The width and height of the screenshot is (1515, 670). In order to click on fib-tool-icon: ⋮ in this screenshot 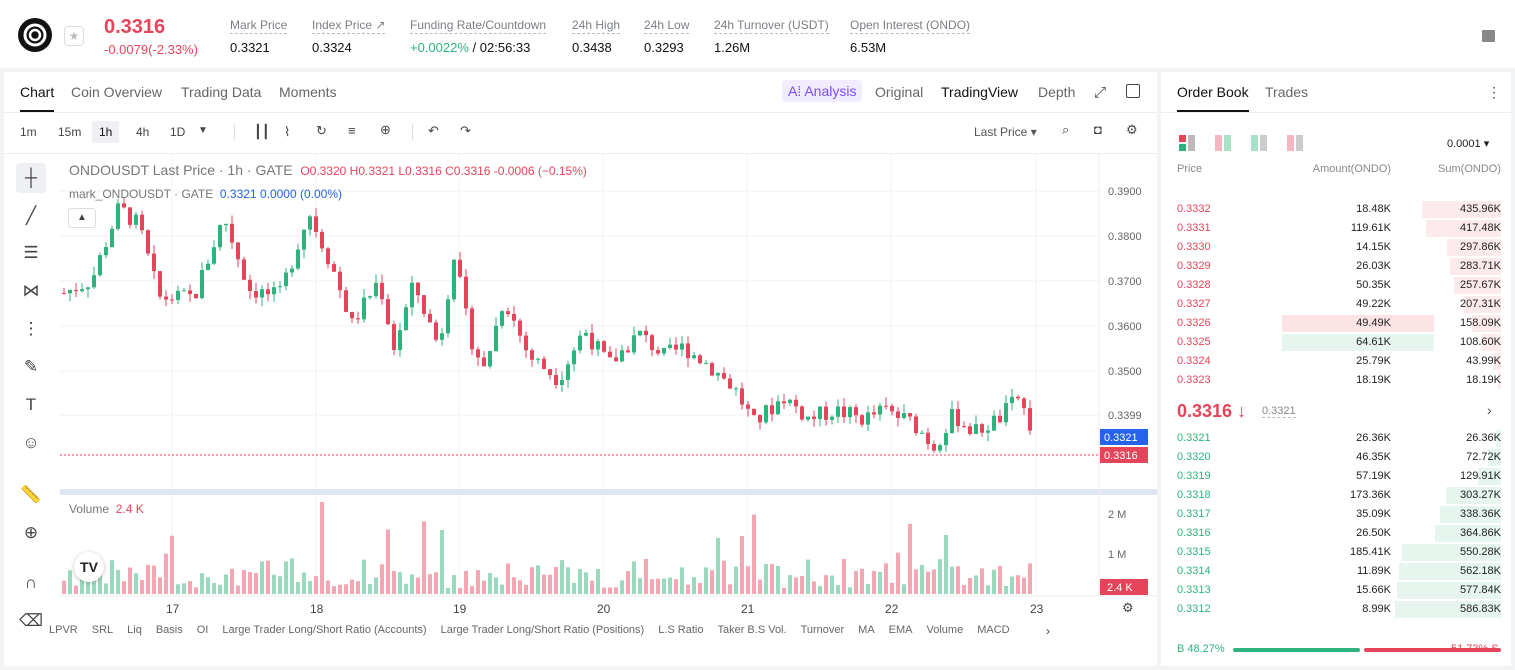, I will do `click(31, 328)`.